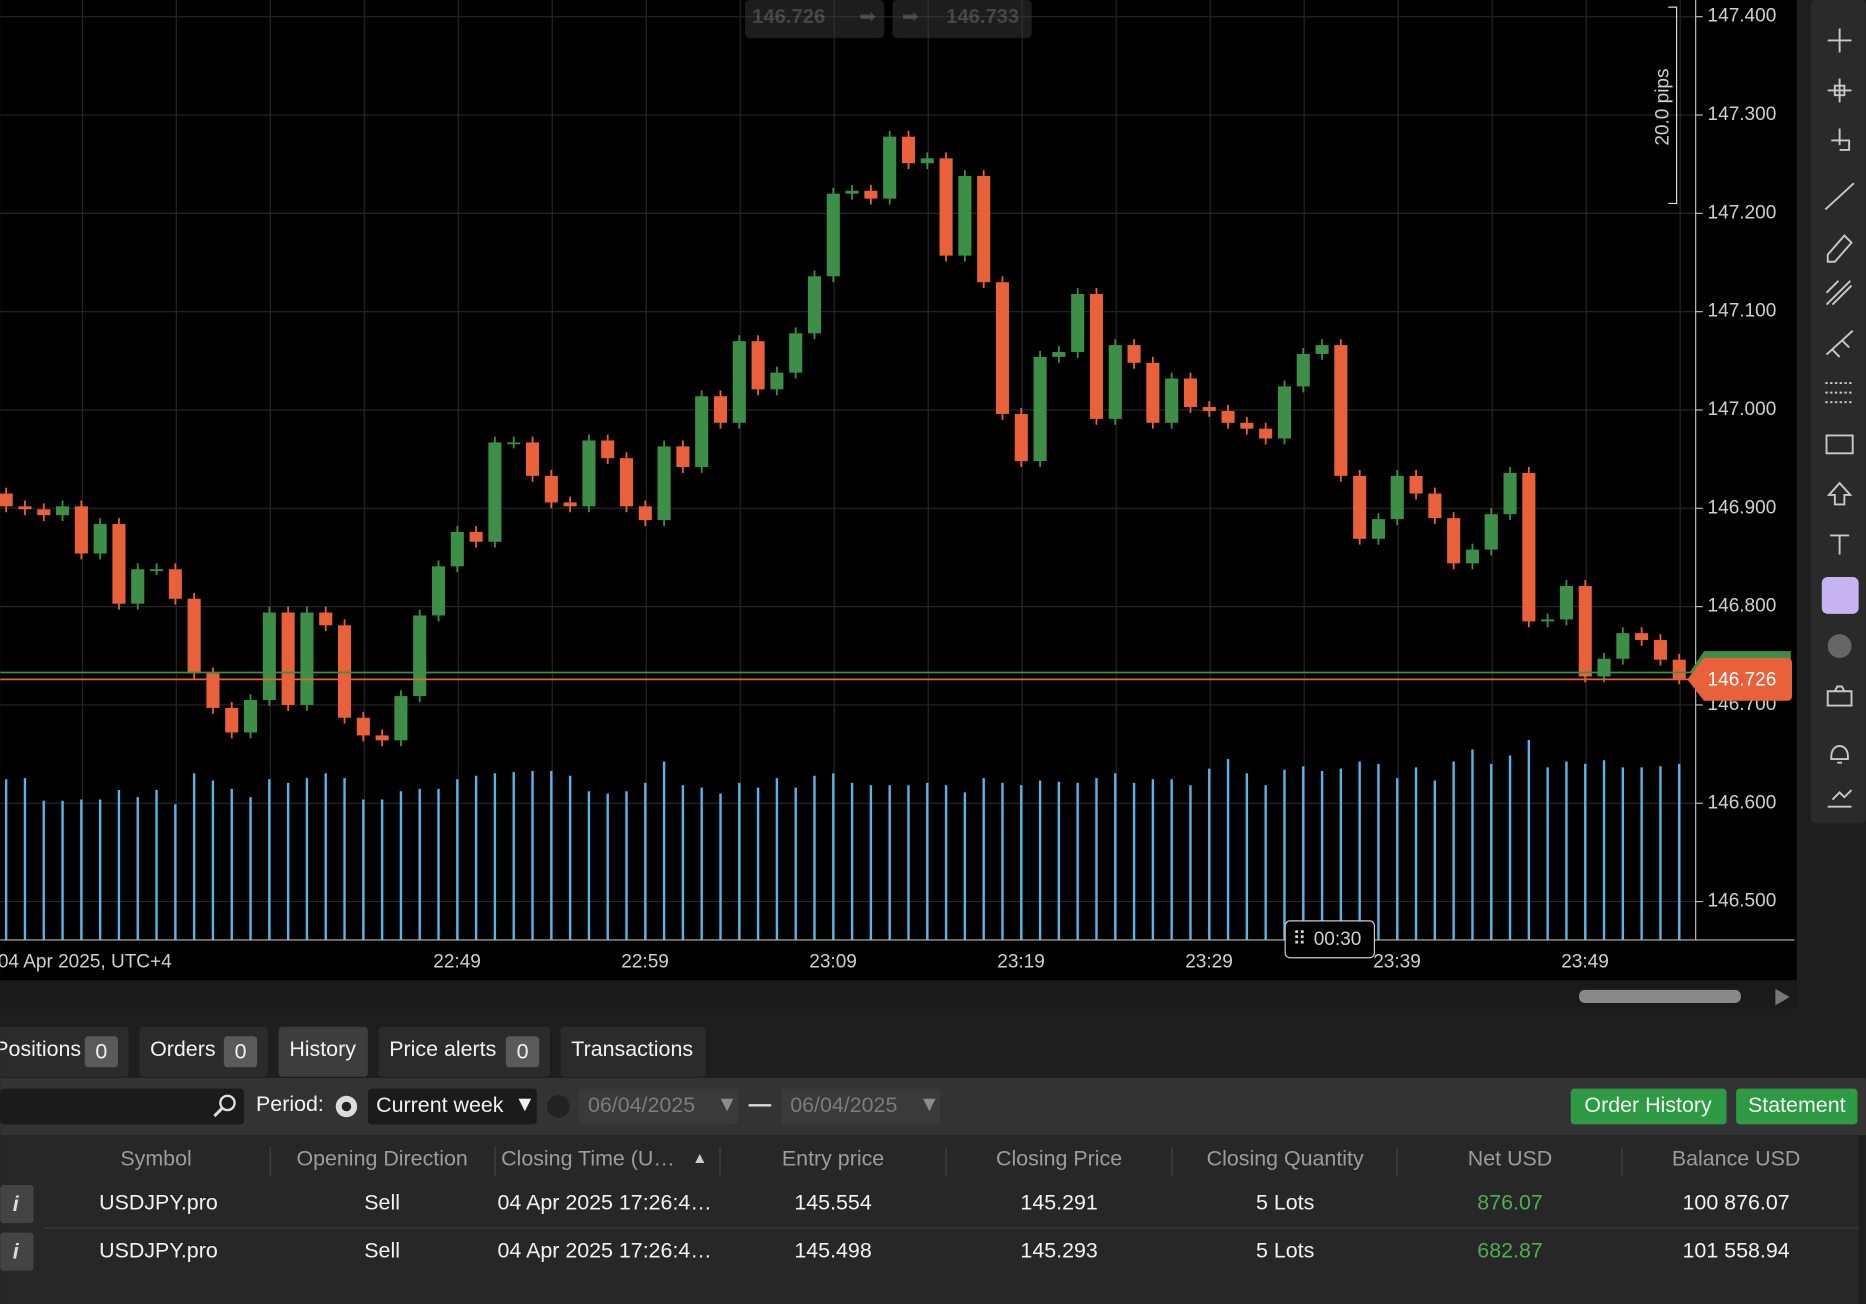 The height and width of the screenshot is (1304, 1866). What do you see at coordinates (1648, 1106) in the screenshot?
I see `order-history-button` at bounding box center [1648, 1106].